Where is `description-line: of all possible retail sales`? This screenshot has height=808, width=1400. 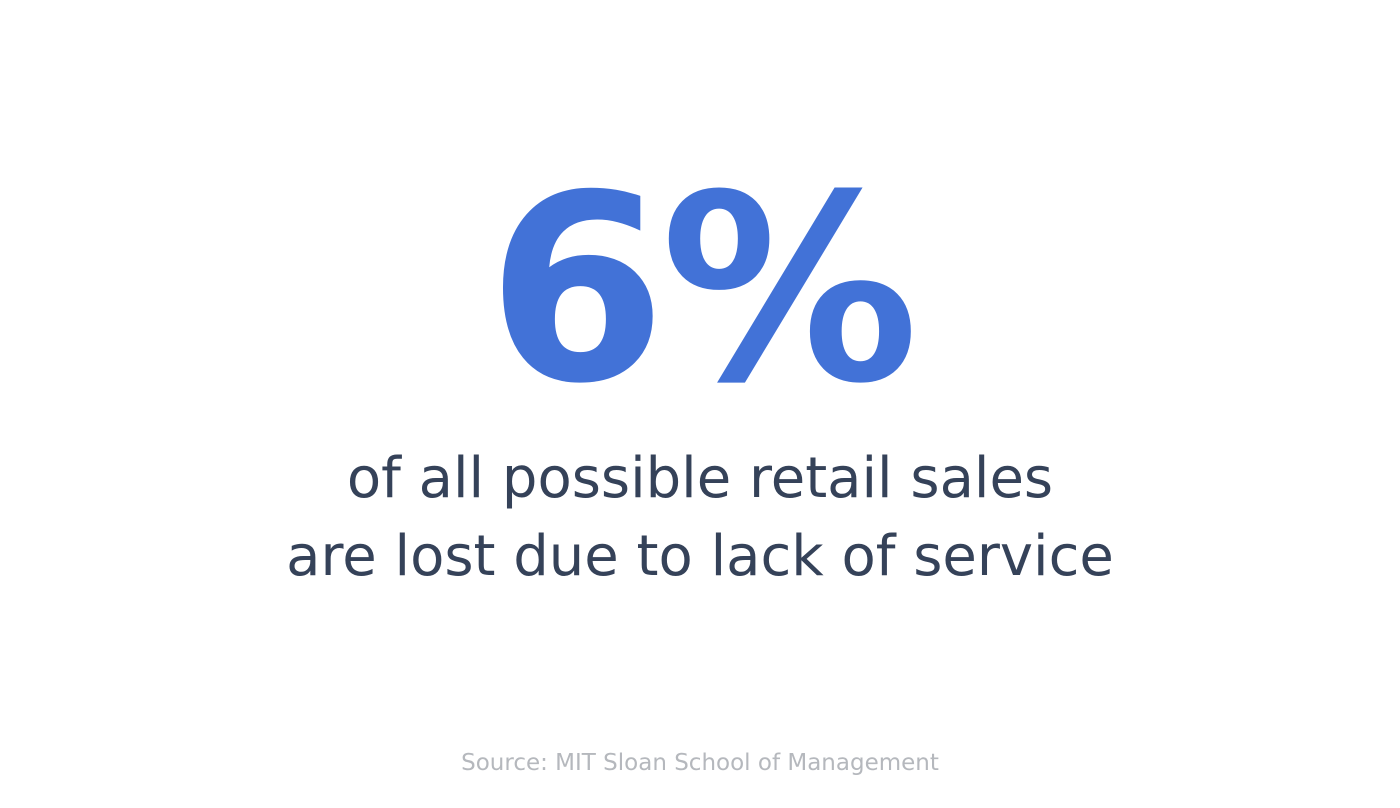 description-line: of all possible retail sales is located at coordinates (700, 478).